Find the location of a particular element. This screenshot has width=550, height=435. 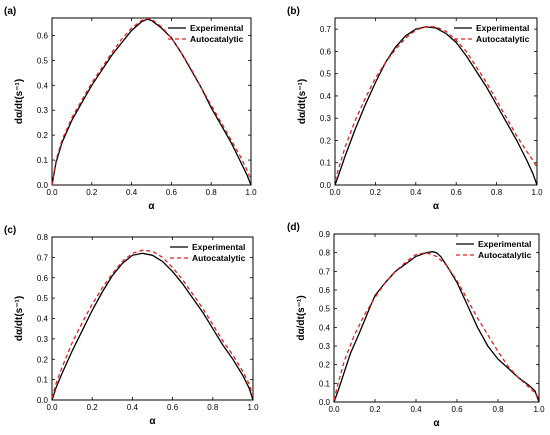

panel-label: (b) is located at coordinates (293, 11).